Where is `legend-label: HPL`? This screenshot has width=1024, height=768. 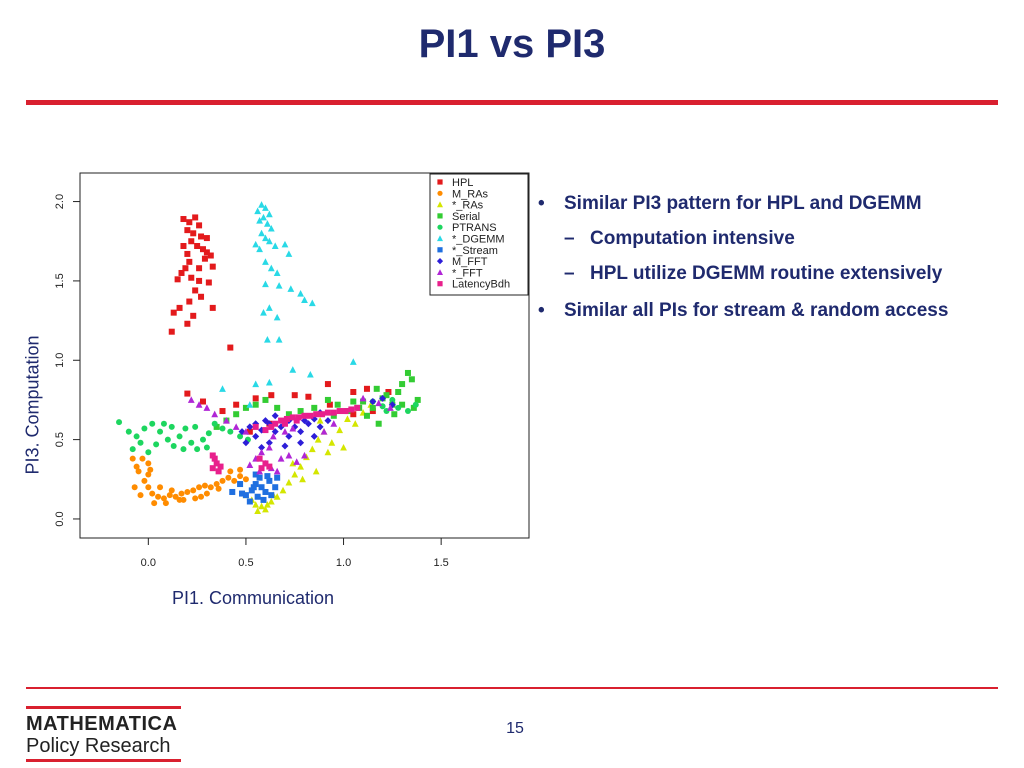 legend-label: HPL is located at coordinates (462, 183).